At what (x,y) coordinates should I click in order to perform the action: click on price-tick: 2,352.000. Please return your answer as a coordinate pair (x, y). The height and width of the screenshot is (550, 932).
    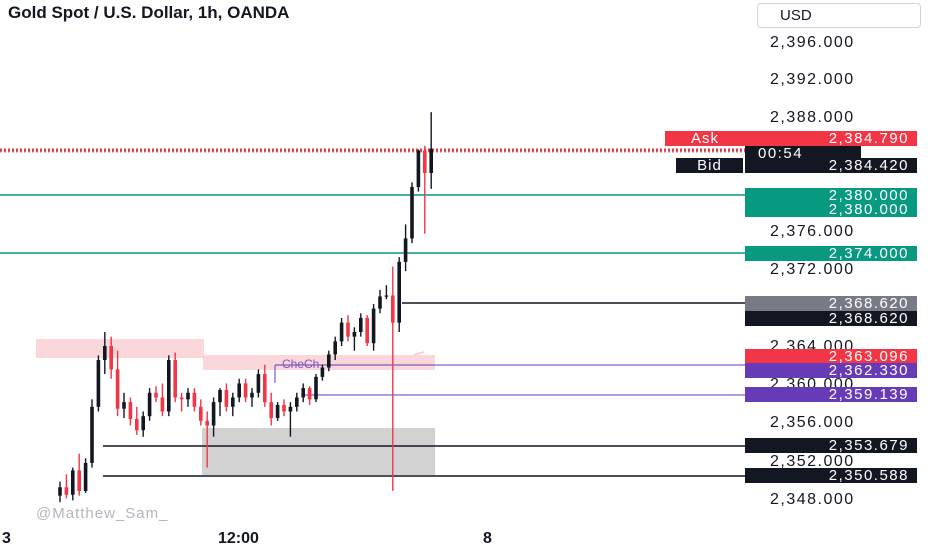
    Looking at the image, I should click on (812, 461).